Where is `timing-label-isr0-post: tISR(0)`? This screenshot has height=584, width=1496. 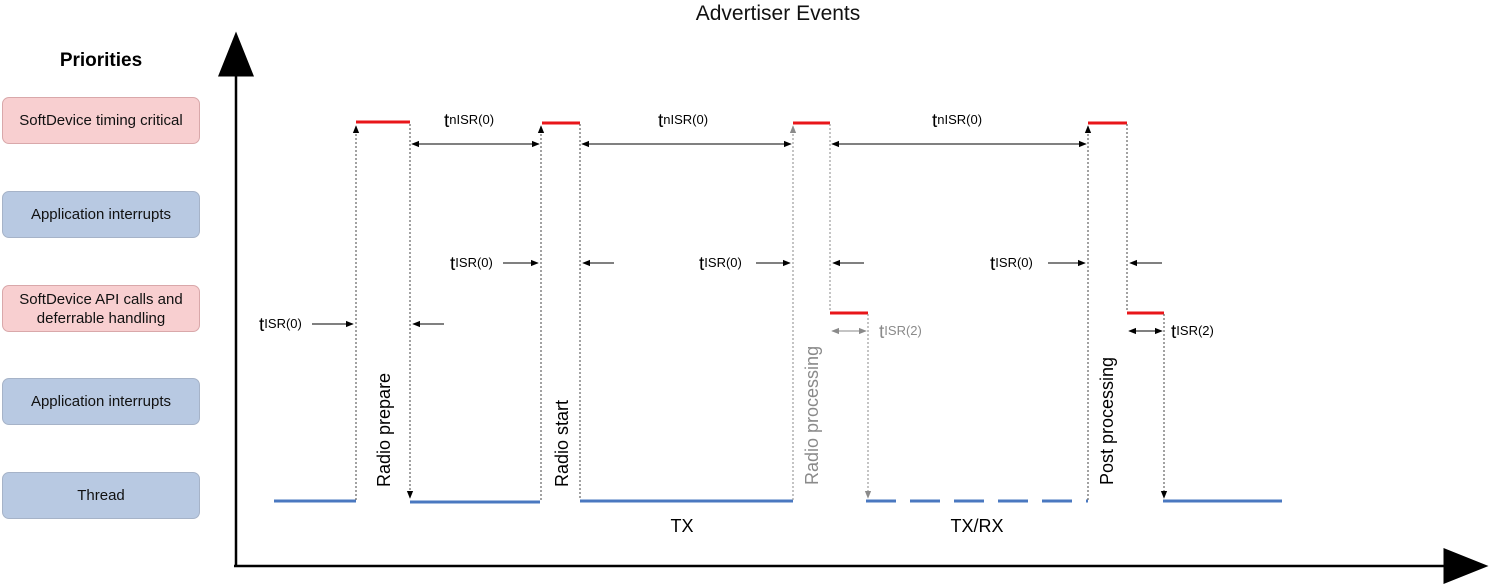
timing-label-isr0-post: tISR(0) is located at coordinates (1011, 264).